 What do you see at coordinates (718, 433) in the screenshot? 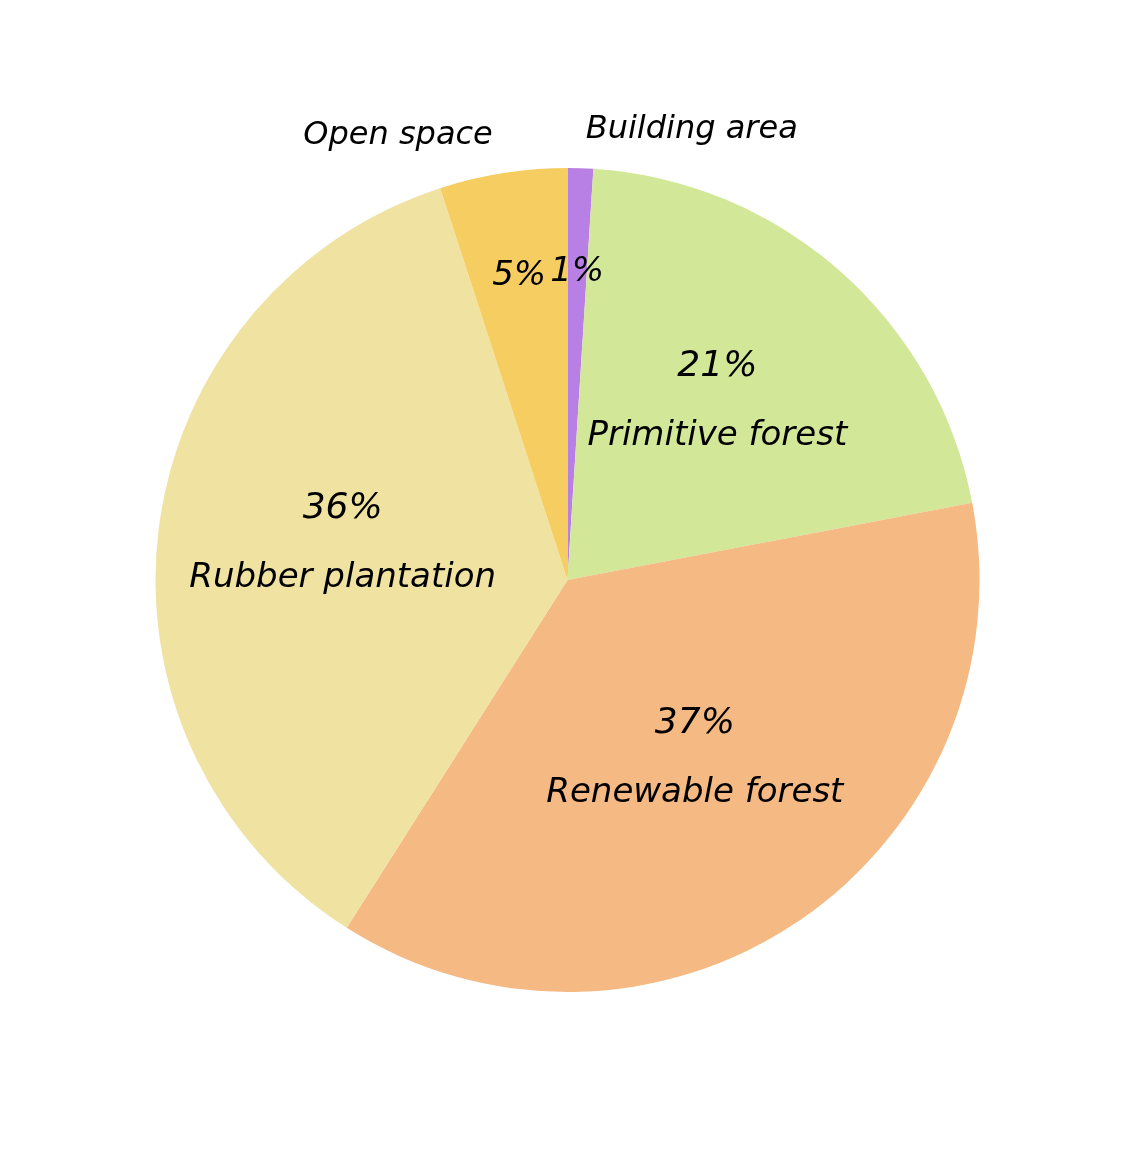
I see `slice-label: Primitive forest` at bounding box center [718, 433].